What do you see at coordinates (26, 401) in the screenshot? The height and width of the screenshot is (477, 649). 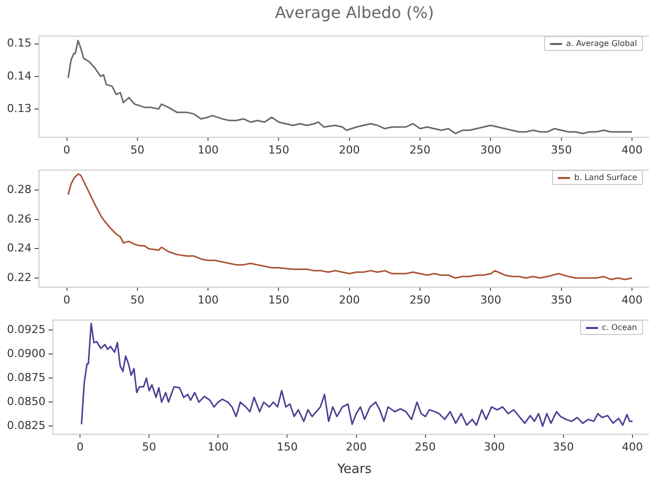 I see `y-tick-label: 0.0850` at bounding box center [26, 401].